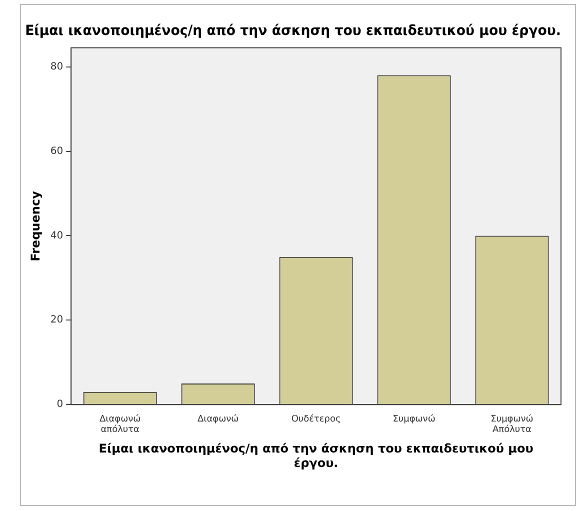 The width and height of the screenshot is (581, 511). What do you see at coordinates (316, 456) in the screenshot?
I see `x-axis-title: Είμαι ικανοποιημένος/η από την άσκηση του εκπαιδευτικού μου έργου.` at bounding box center [316, 456].